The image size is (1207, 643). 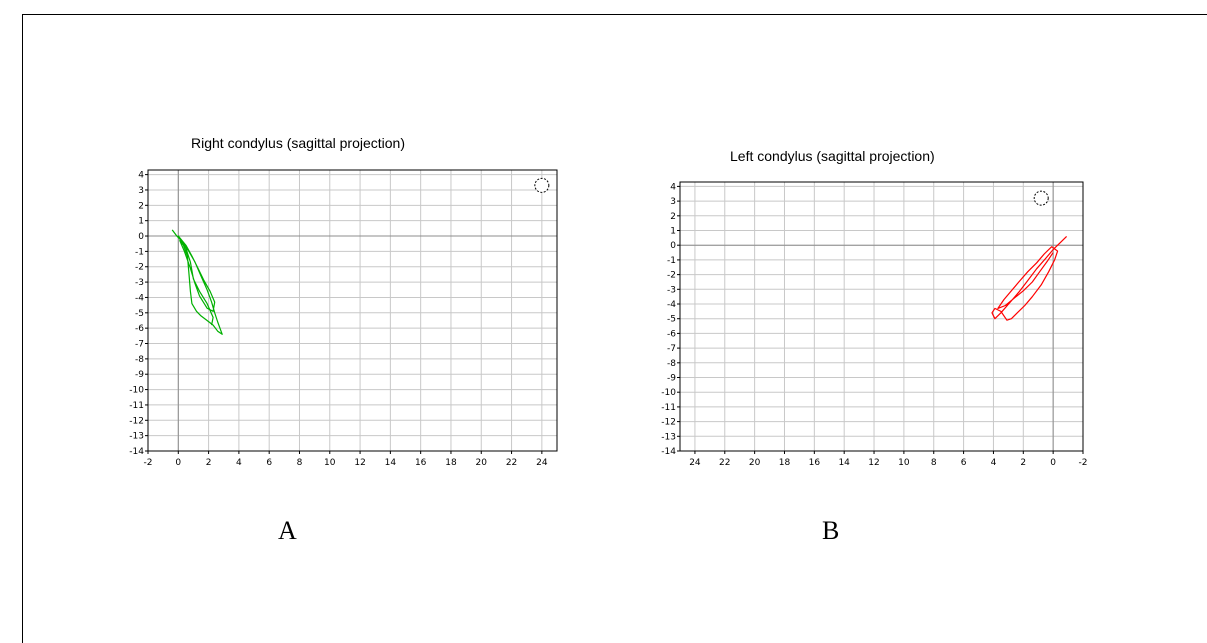 I want to click on panel-label-b: B, so click(x=831, y=530).